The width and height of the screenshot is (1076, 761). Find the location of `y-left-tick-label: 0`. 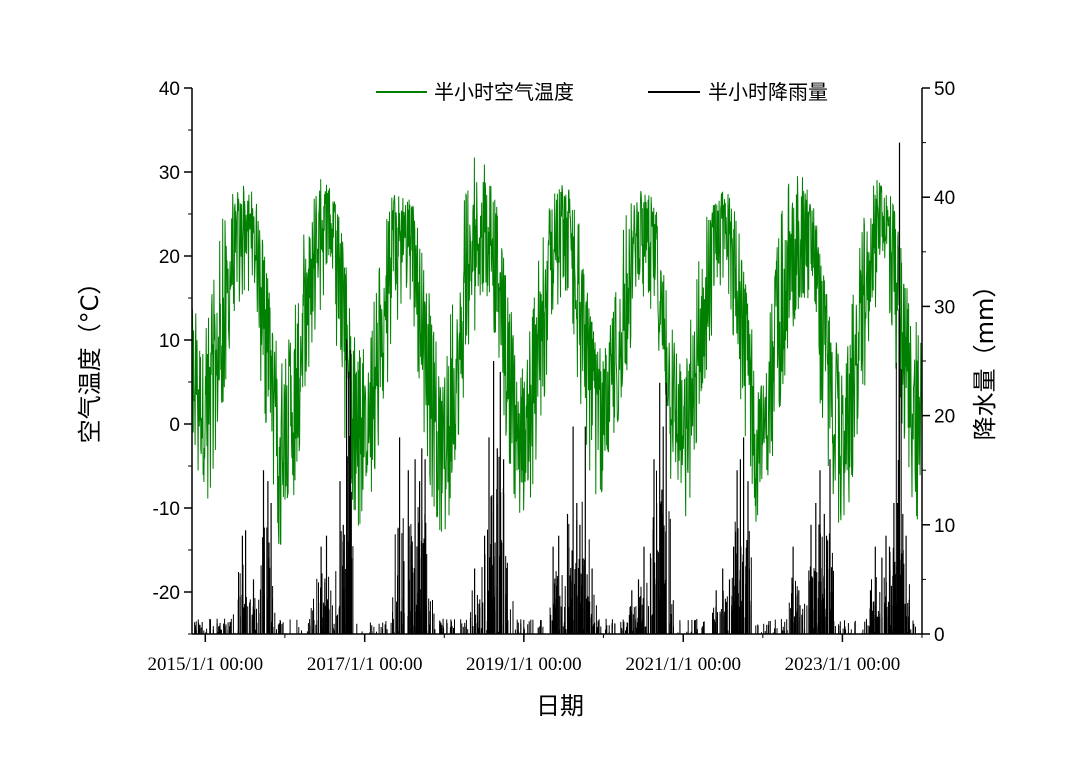

y-left-tick-label: 0 is located at coordinates (174, 425).